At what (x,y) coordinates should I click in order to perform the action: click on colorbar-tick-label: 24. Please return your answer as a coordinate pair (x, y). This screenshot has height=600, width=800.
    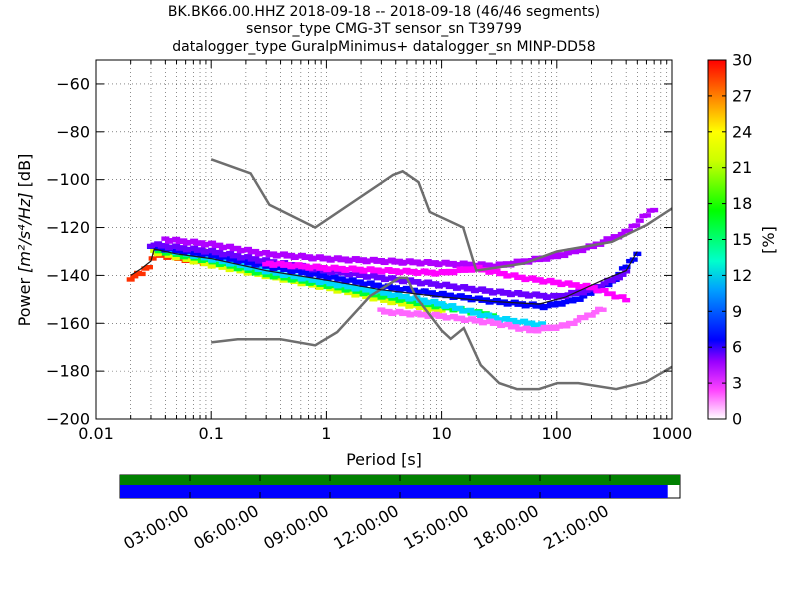
    Looking at the image, I should click on (742, 131).